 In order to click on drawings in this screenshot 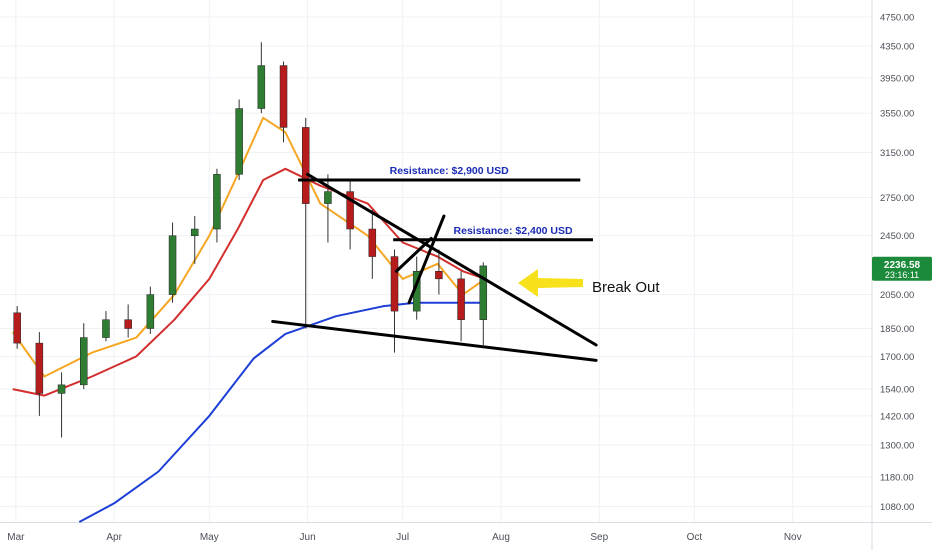, I will do `click(434, 267)`.